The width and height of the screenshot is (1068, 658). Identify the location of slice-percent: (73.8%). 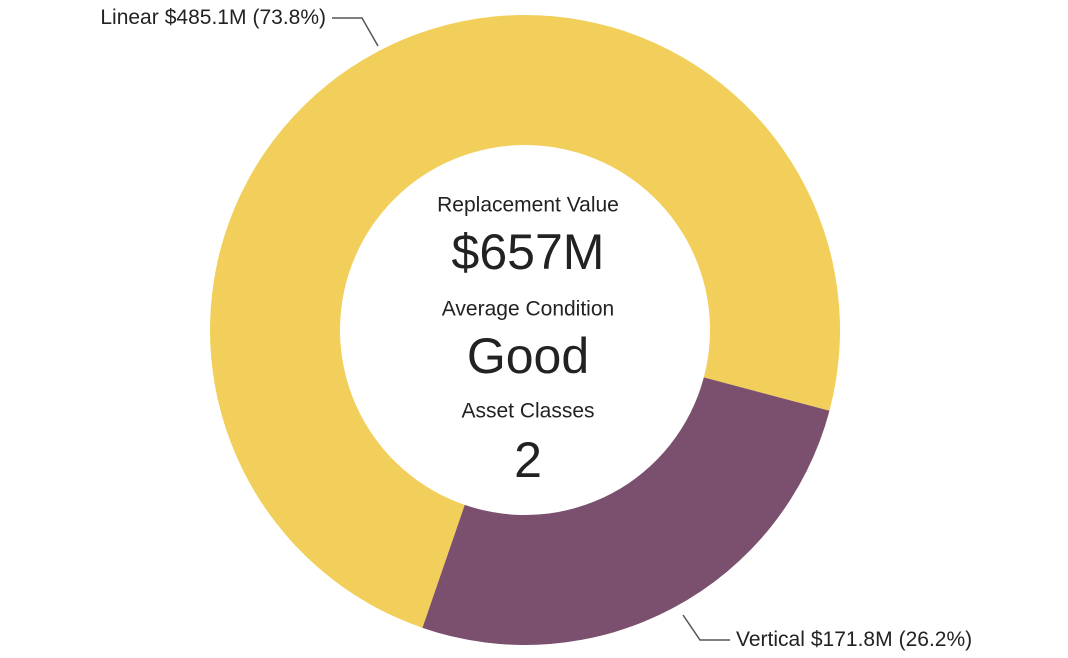
(289, 17).